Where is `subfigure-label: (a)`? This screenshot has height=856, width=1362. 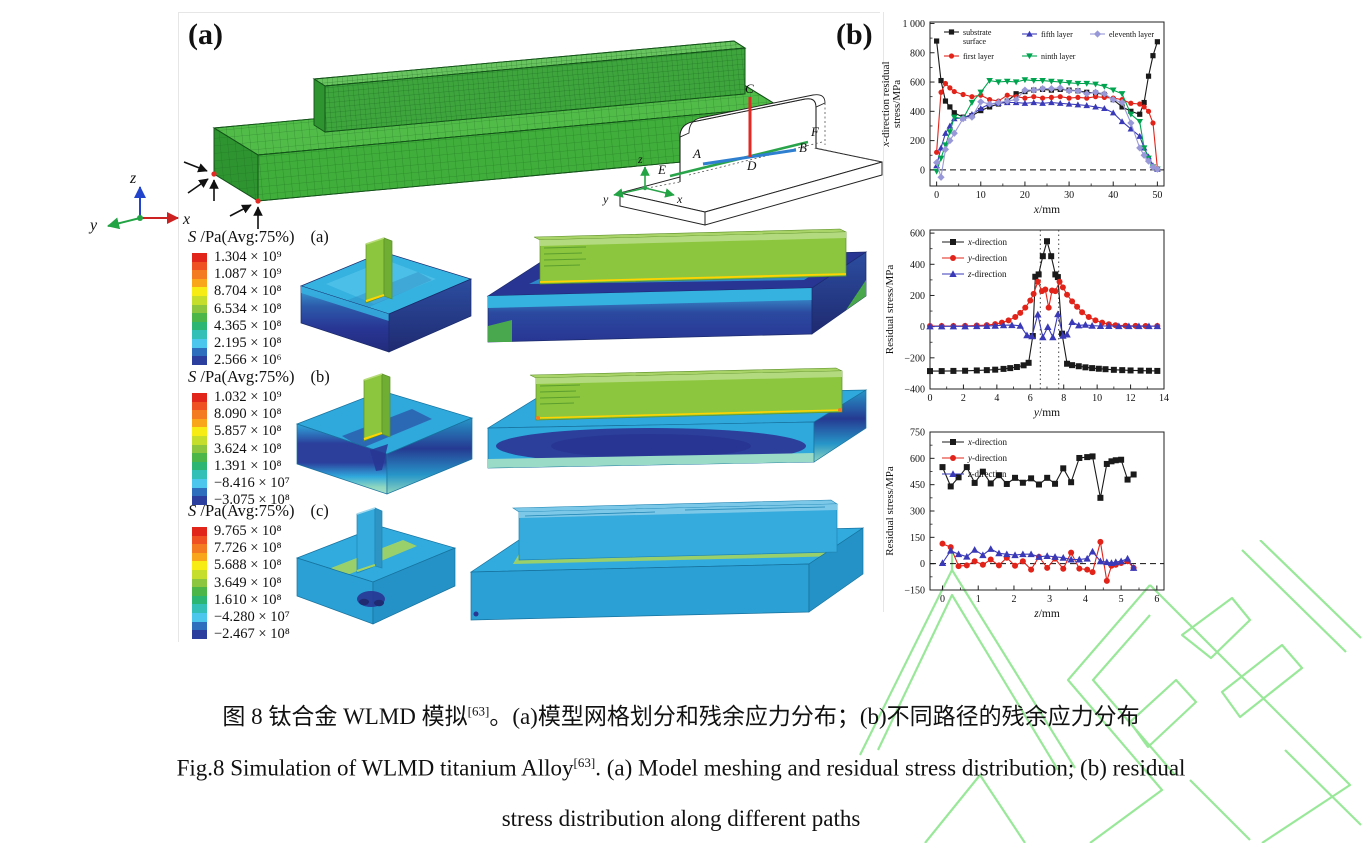
subfigure-label: (a) is located at coordinates (319, 236).